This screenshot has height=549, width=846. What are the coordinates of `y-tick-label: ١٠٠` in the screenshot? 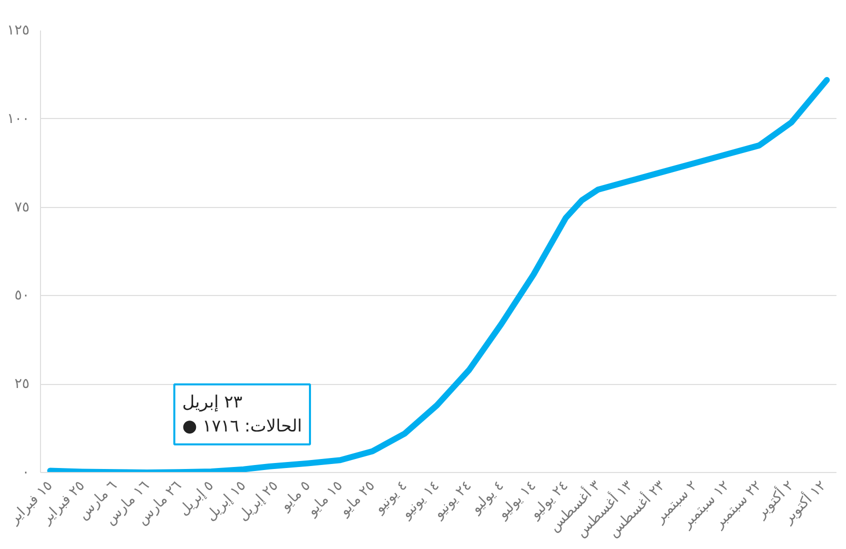 It's located at (18, 118).